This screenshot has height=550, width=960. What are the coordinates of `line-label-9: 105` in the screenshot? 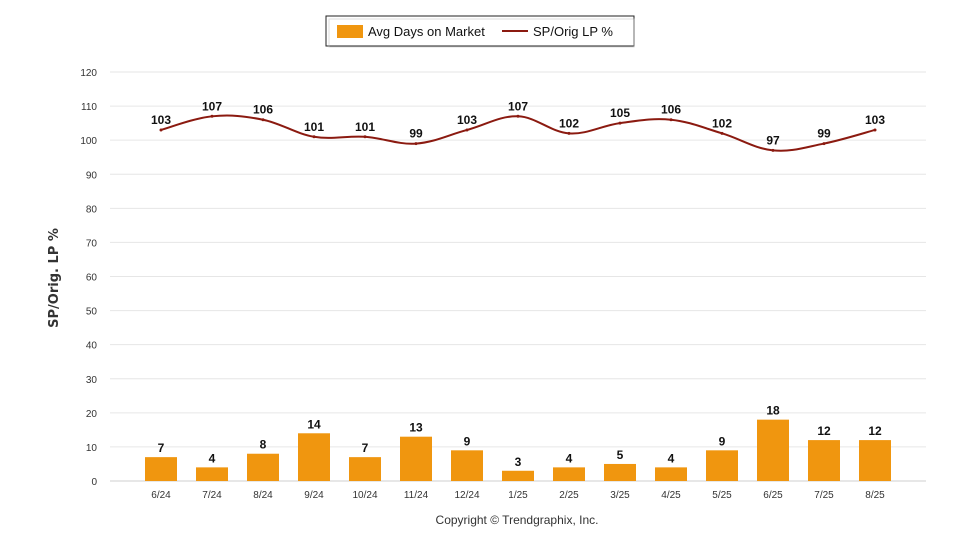 It's located at (620, 113).